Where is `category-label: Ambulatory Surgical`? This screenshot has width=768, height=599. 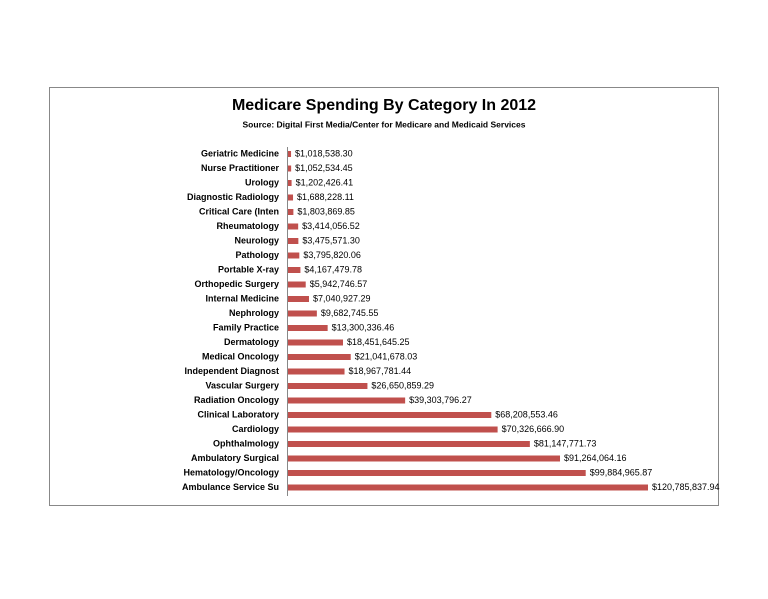 category-label: Ambulatory Surgical is located at coordinates (235, 458).